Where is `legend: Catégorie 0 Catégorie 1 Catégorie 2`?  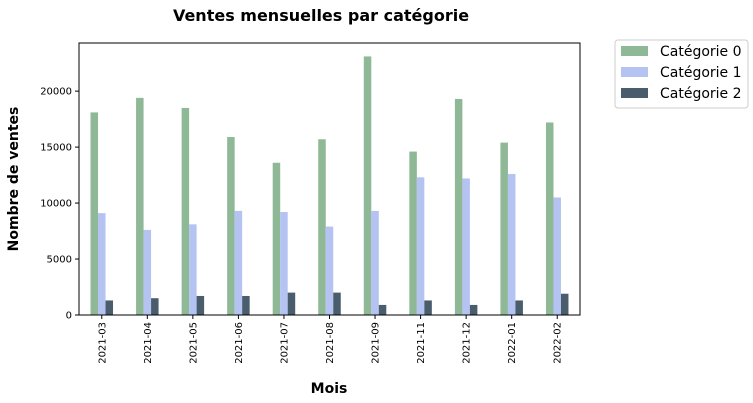 legend: Catégorie 0 Catégorie 1 Catégorie 2 is located at coordinates (681, 74).